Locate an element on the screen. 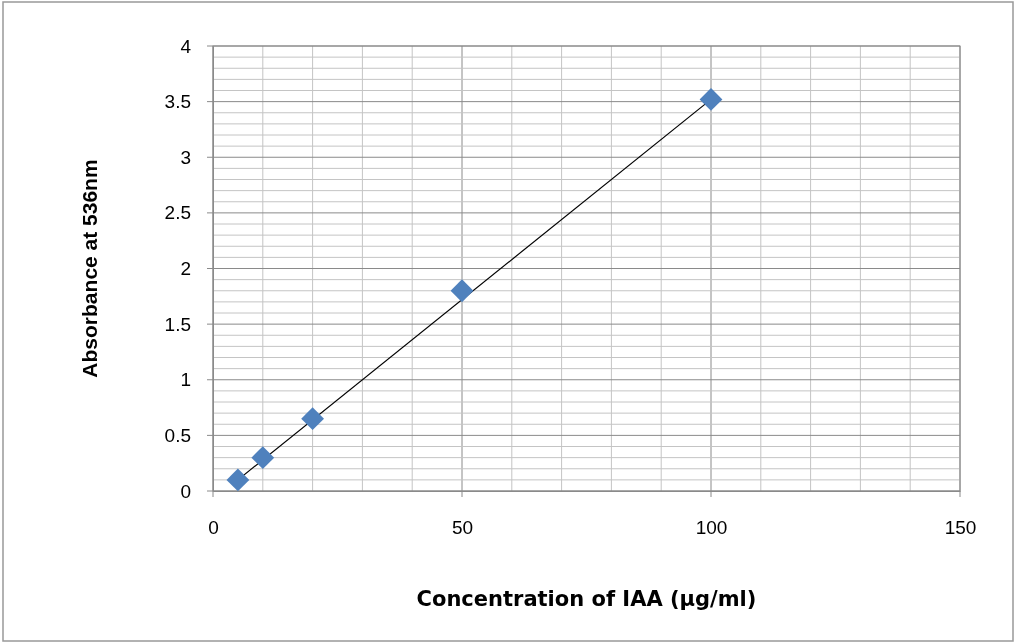 The width and height of the screenshot is (1016, 643). y-tick-label: 4 is located at coordinates (186, 46).